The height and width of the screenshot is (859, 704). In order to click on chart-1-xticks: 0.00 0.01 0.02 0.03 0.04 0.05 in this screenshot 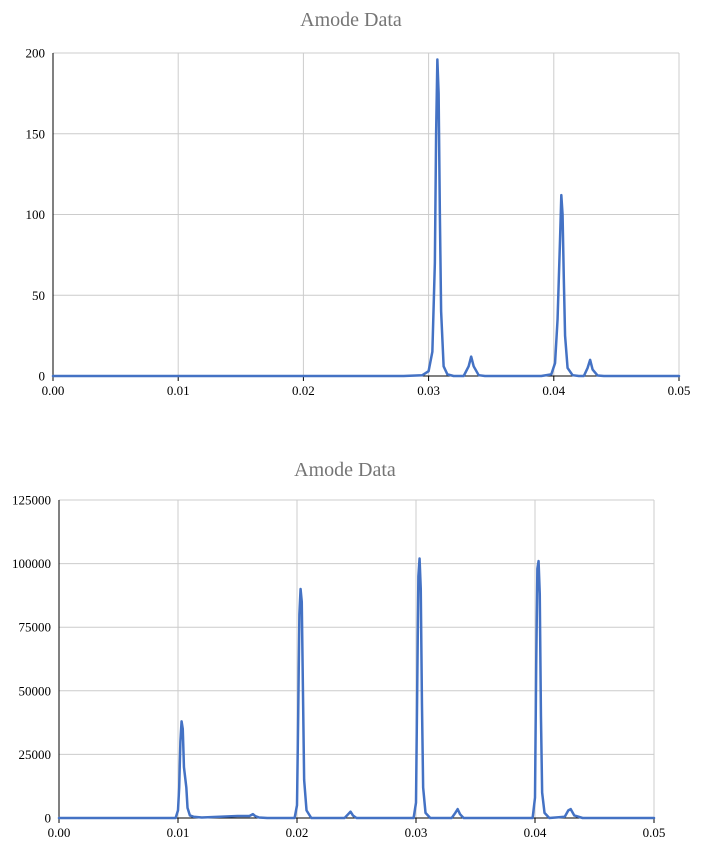, I will do `click(366, 387)`.